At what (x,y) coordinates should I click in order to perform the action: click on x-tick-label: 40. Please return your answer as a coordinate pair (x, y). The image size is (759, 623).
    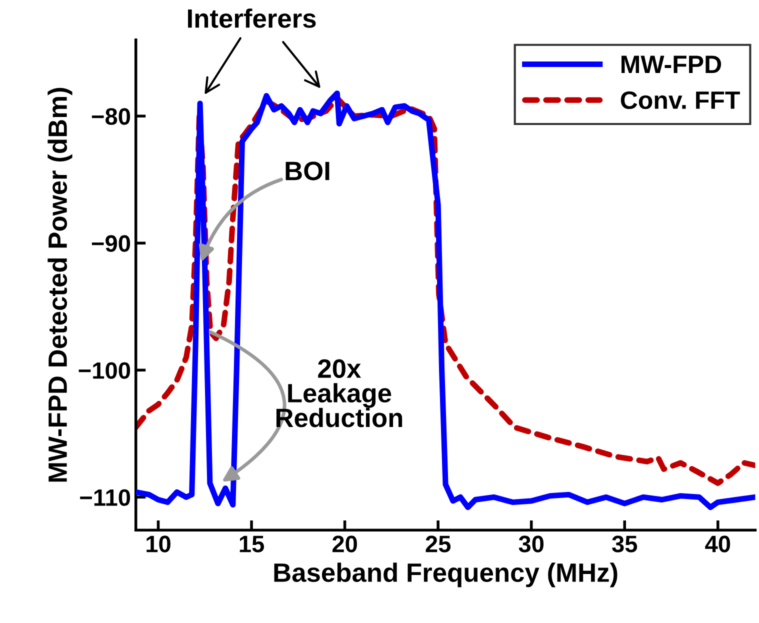
    Looking at the image, I should click on (717, 544).